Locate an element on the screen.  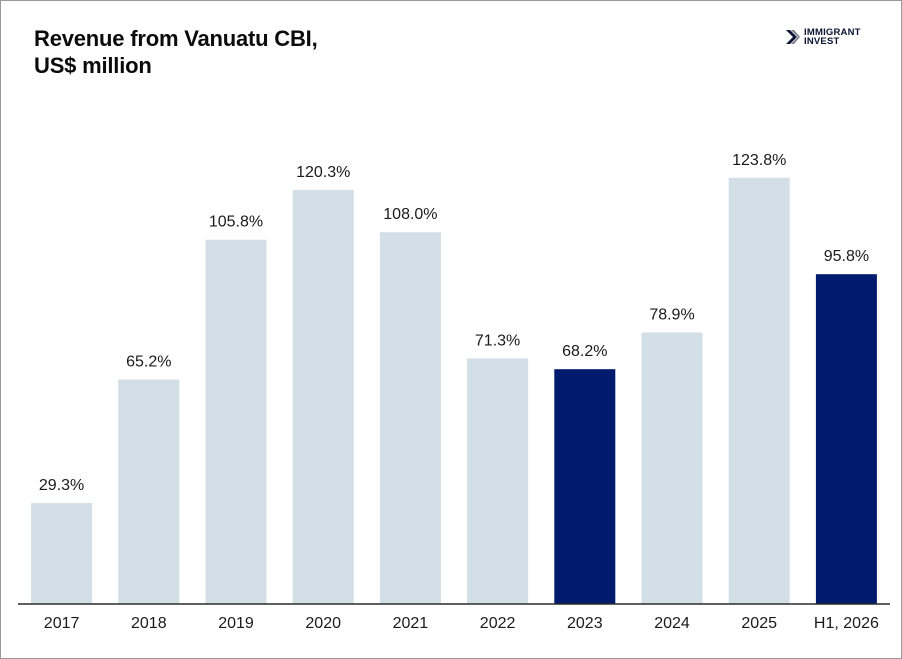
x-tick-label: 2020 is located at coordinates (323, 623).